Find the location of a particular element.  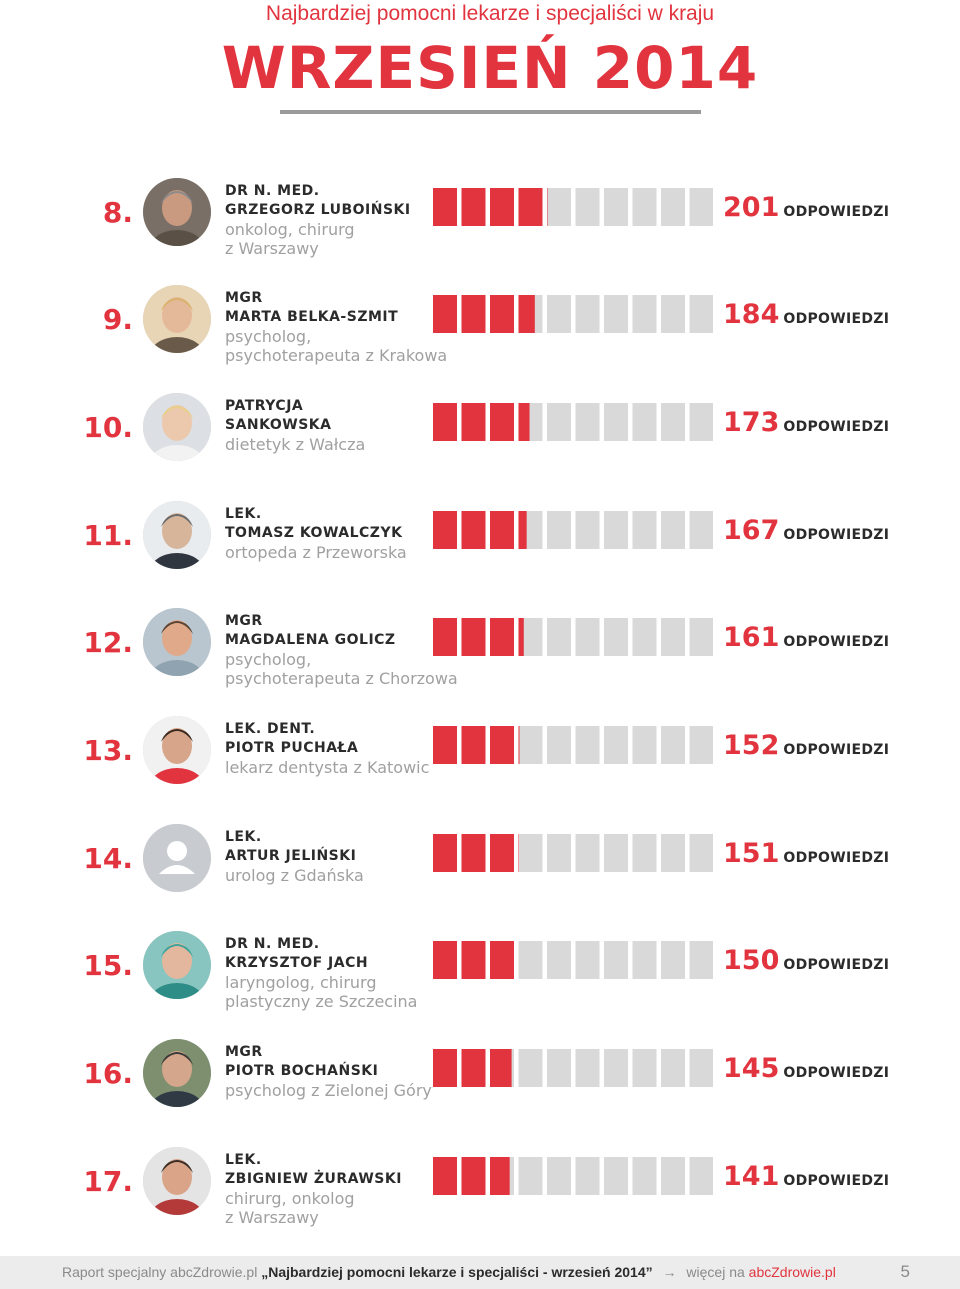

data-label: 151 is located at coordinates (751, 853).